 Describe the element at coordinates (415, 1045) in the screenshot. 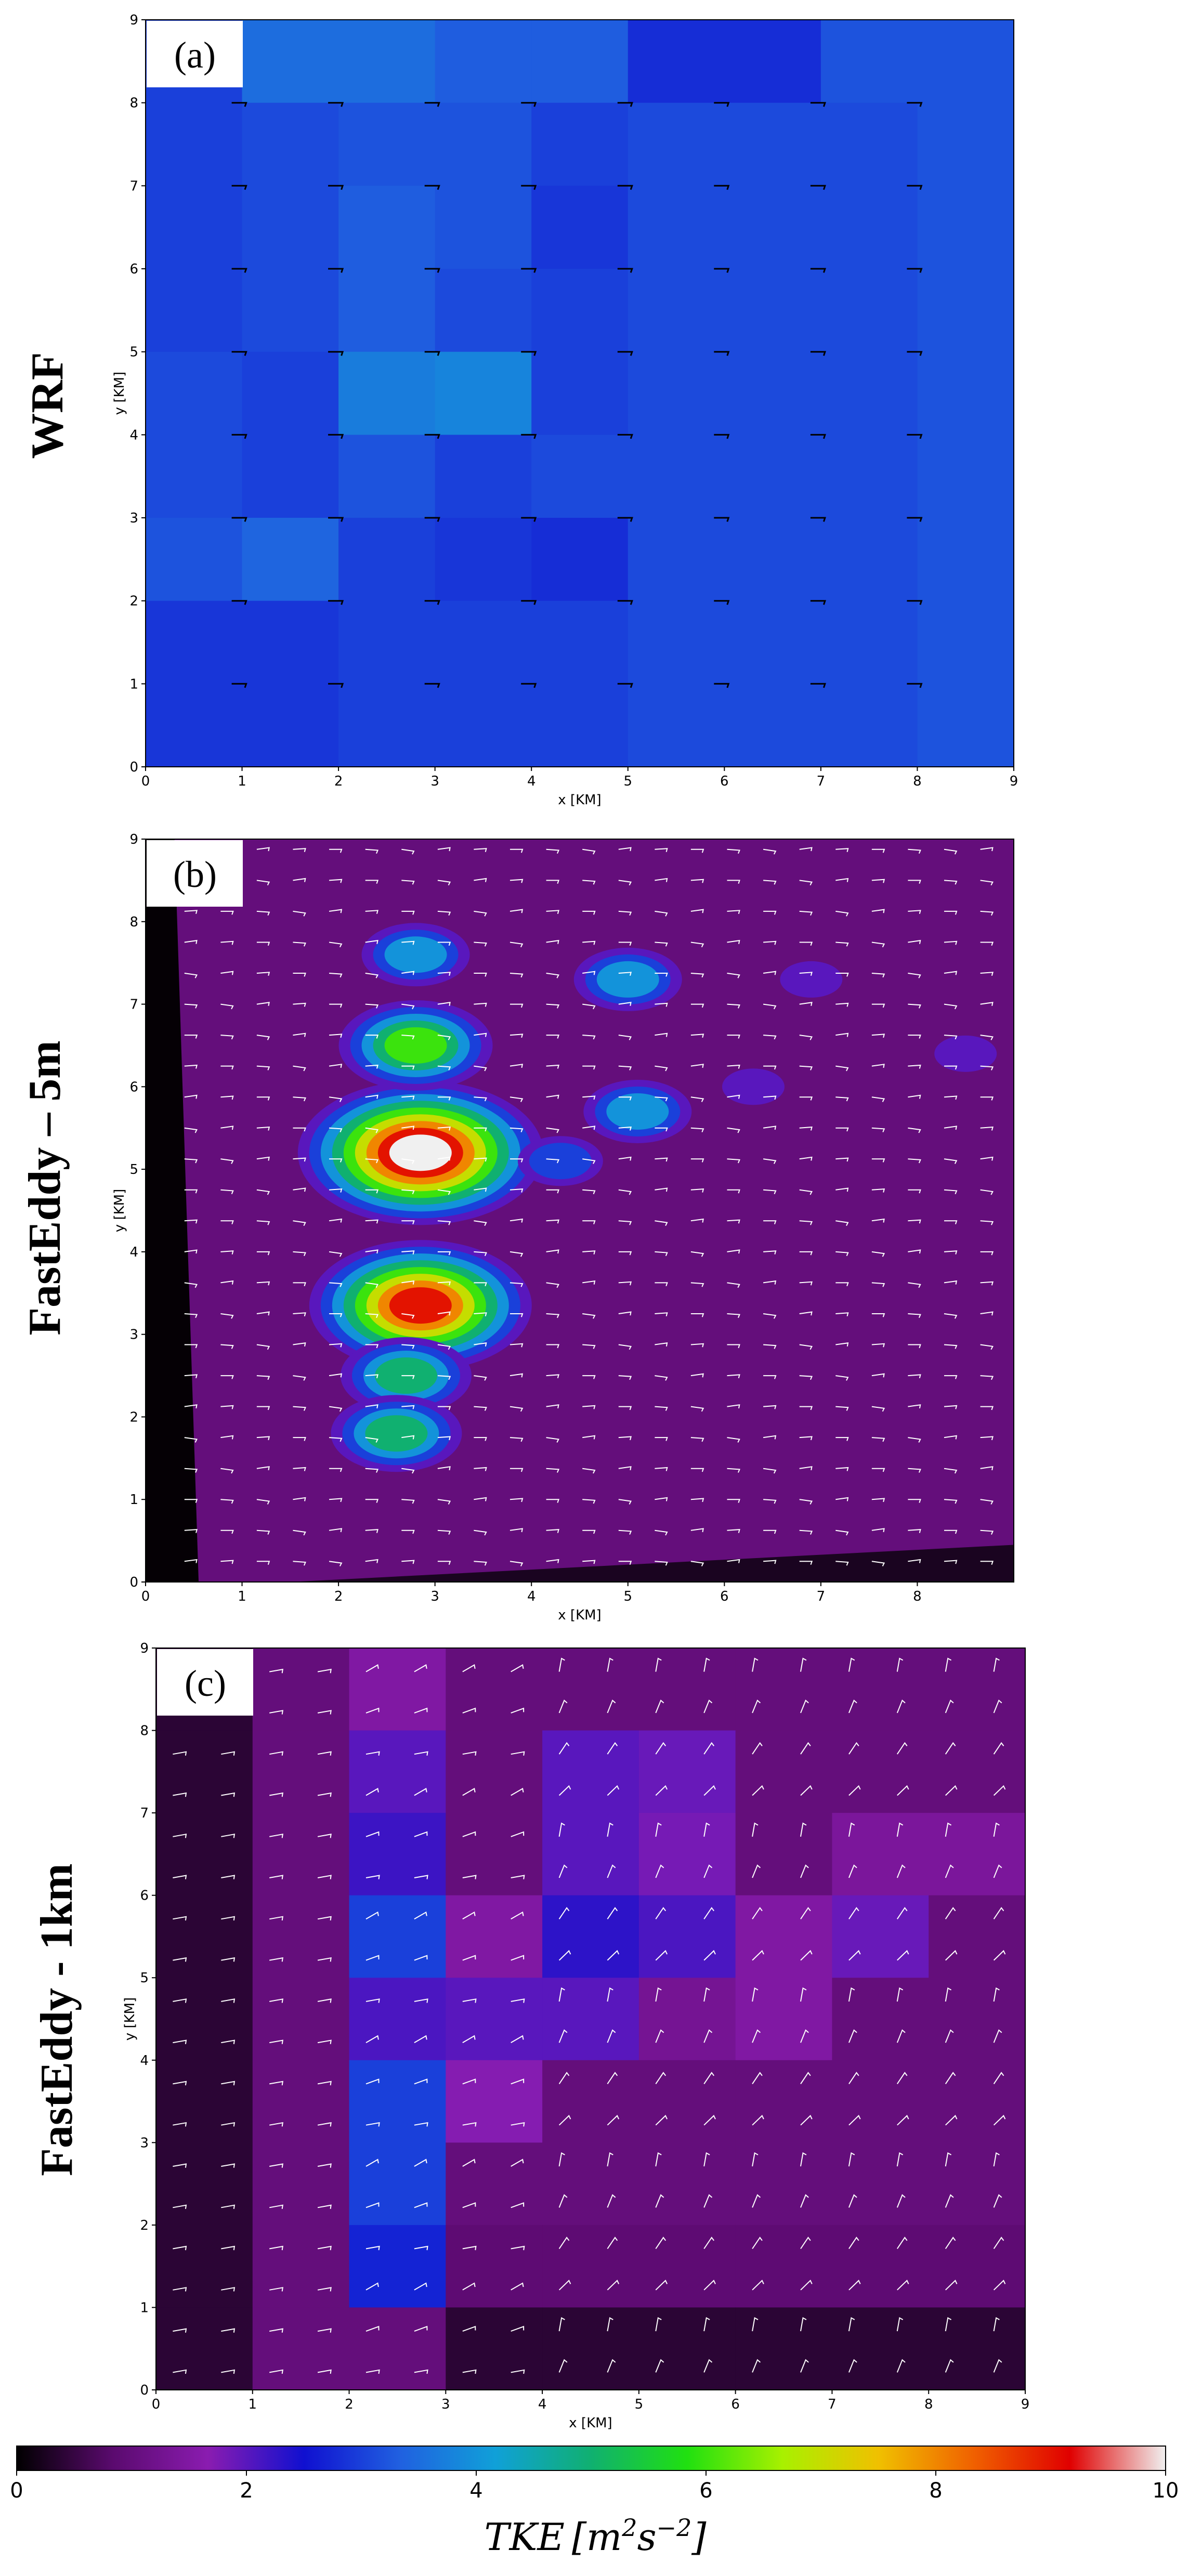

I see `tke-hotspot` at that location.